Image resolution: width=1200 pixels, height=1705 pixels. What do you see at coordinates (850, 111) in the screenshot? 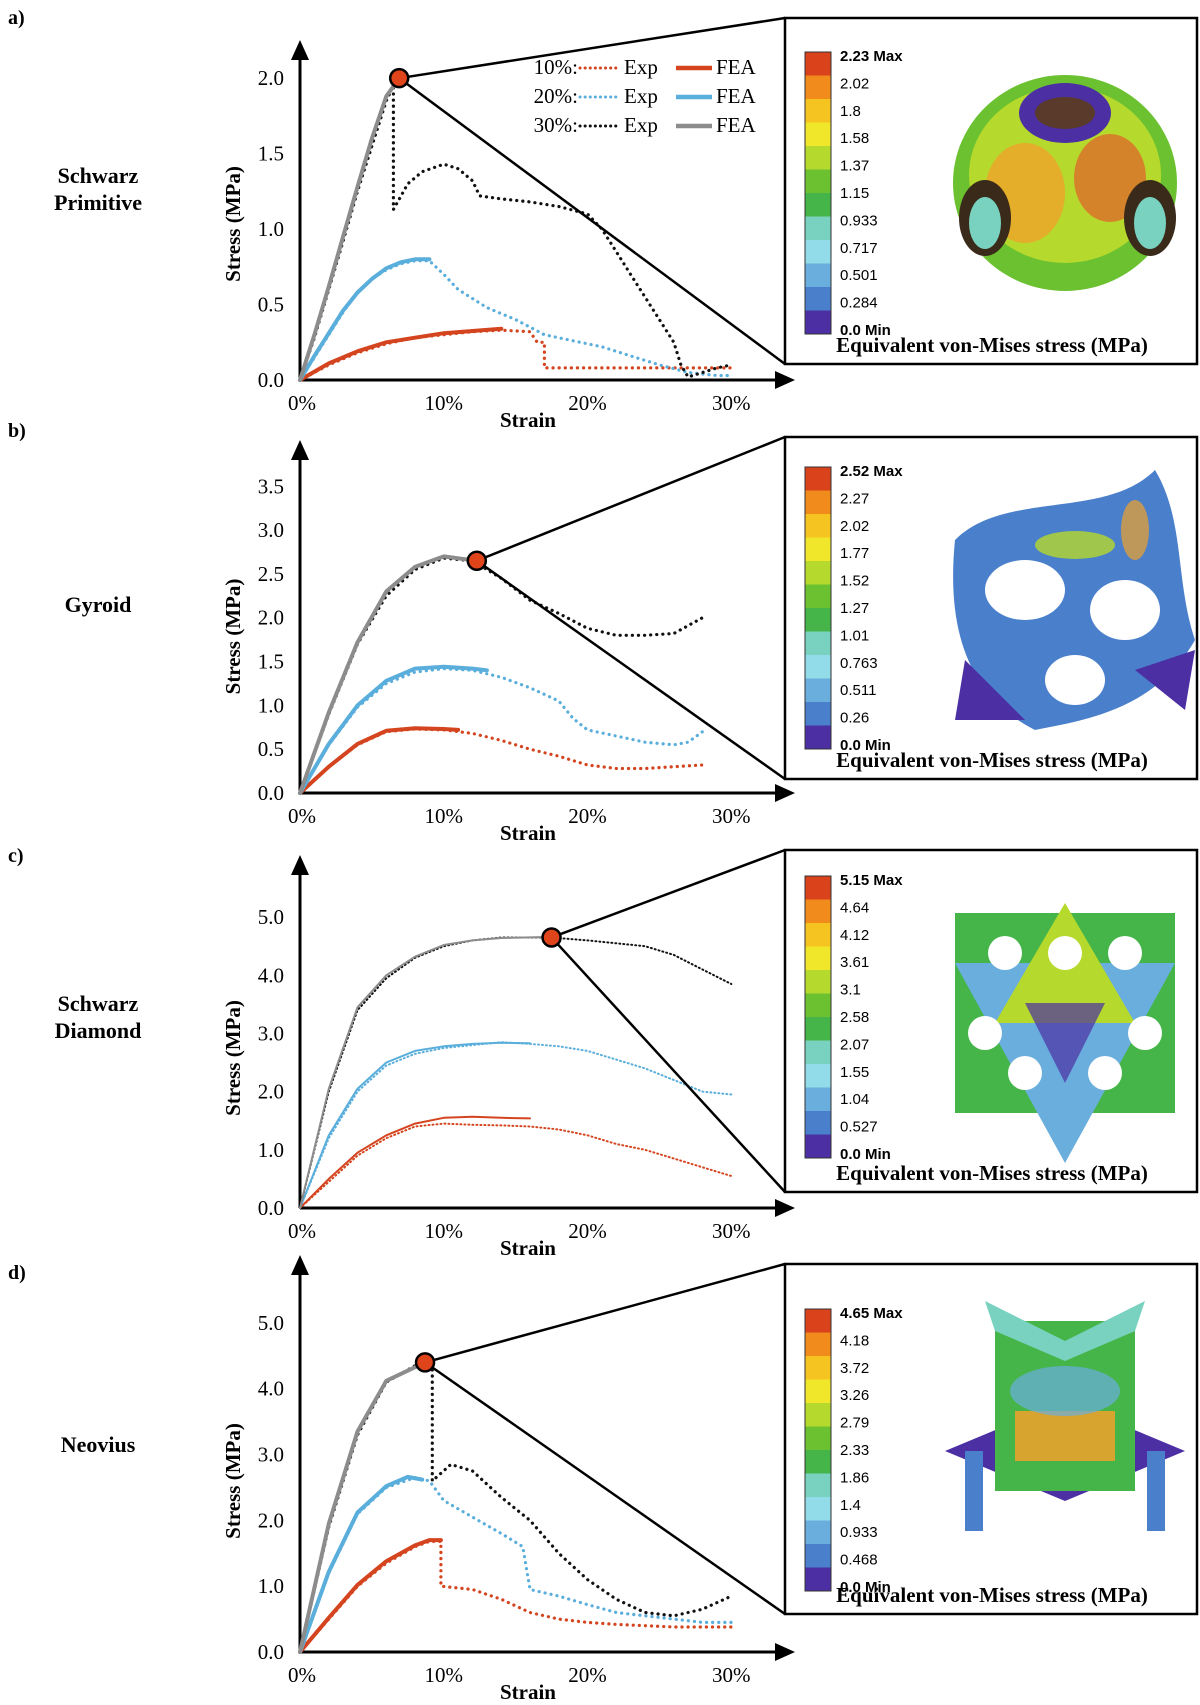
I see `colorbar-label: 1.8` at bounding box center [850, 111].